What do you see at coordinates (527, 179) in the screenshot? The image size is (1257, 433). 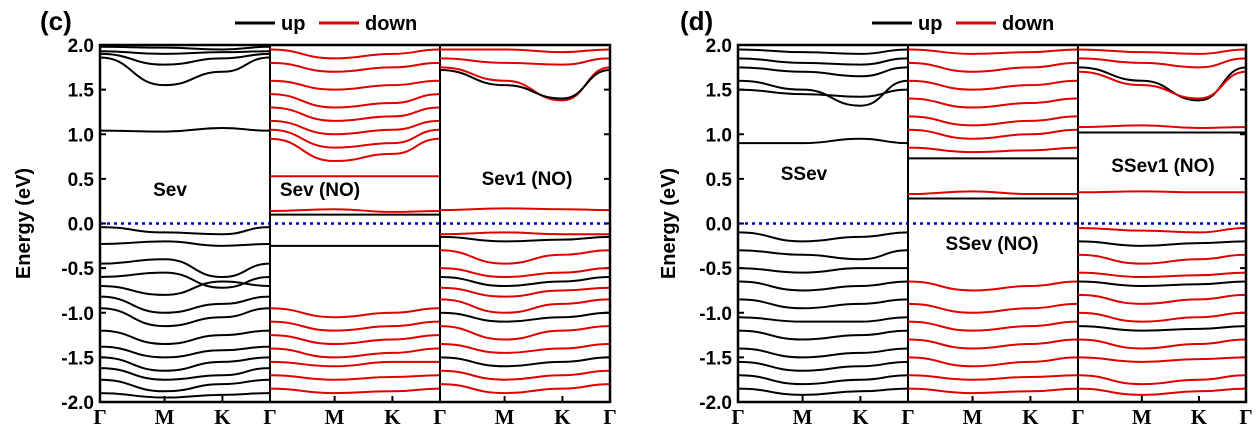 I see `subpanel-label: Sev1 (NO)` at bounding box center [527, 179].